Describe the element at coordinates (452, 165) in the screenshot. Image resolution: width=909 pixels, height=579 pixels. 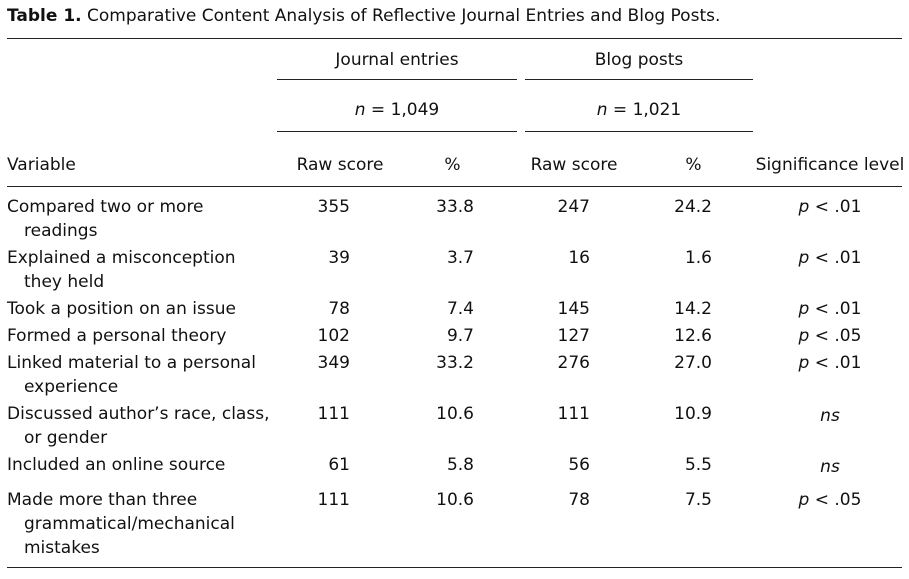
I see `col-percent-journal-header: %` at that location.